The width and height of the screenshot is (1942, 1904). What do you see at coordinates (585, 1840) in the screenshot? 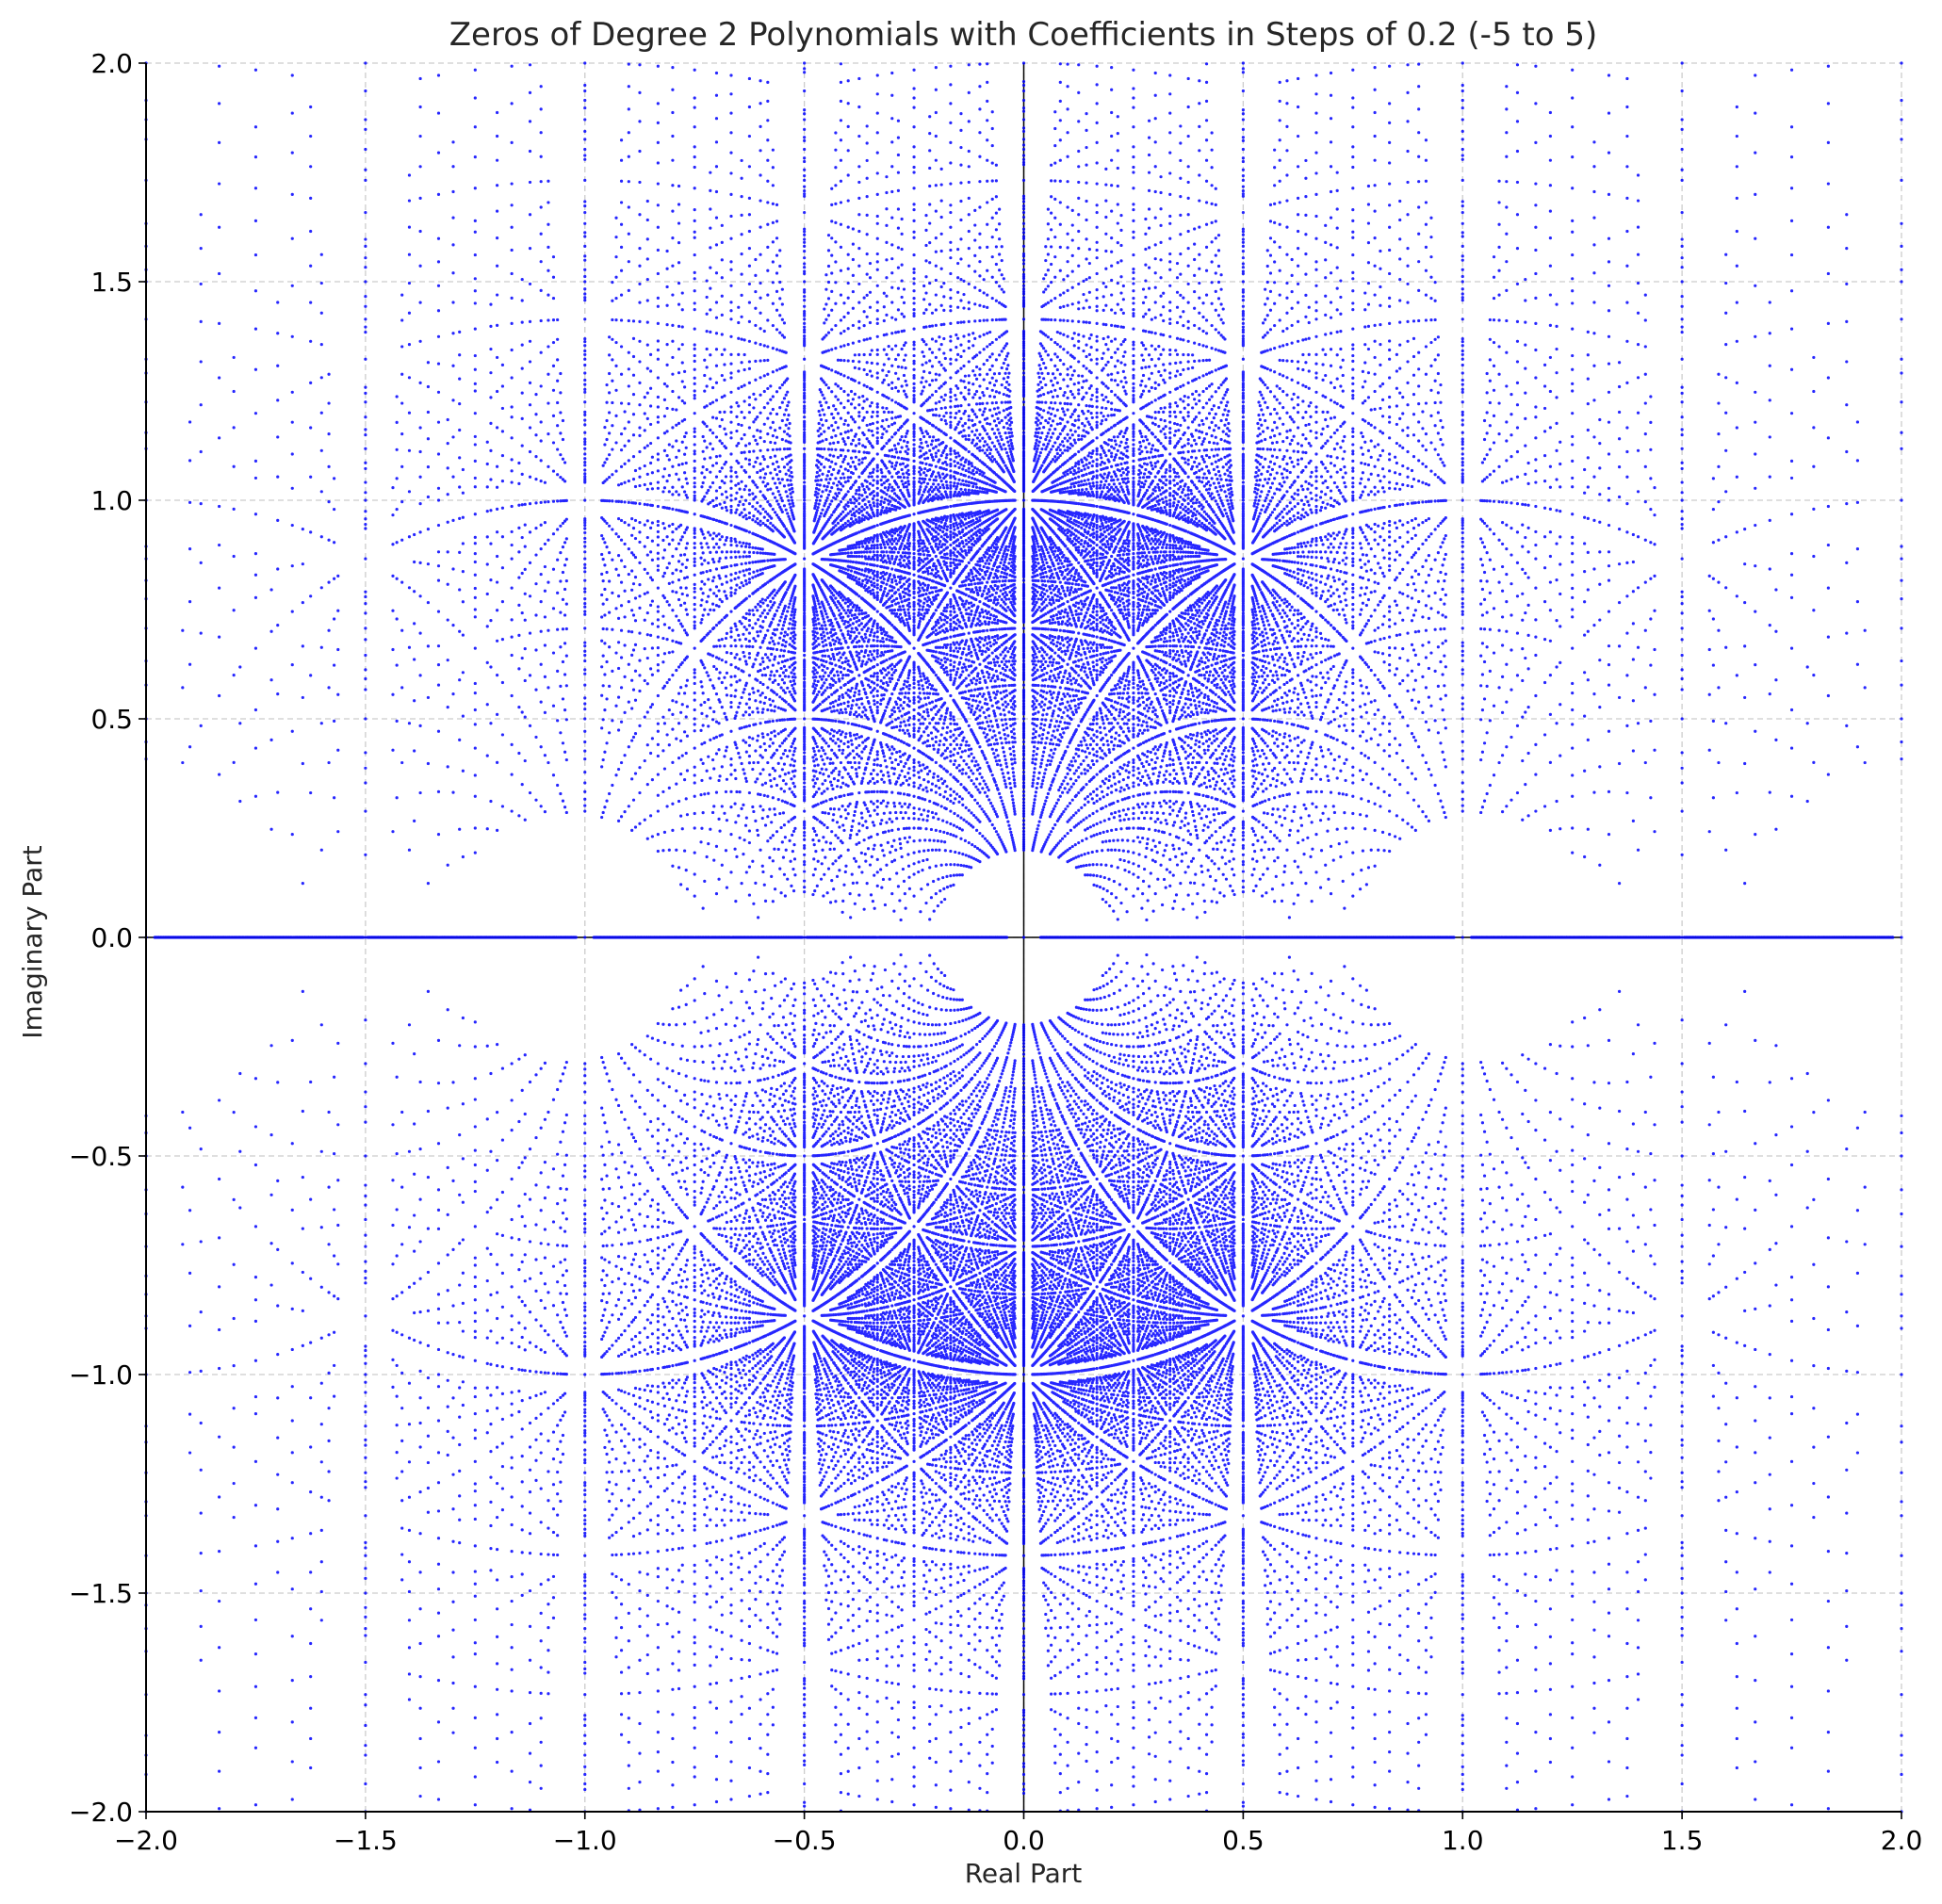
I see `x-tick-label: −1.0` at bounding box center [585, 1840].